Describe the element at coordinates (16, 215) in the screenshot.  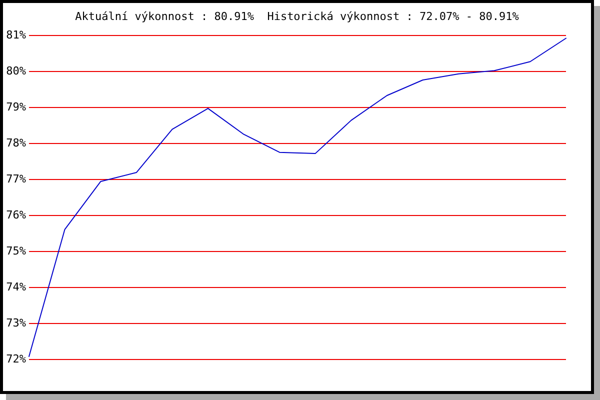
I see `y-tick-label: 76%` at that location.